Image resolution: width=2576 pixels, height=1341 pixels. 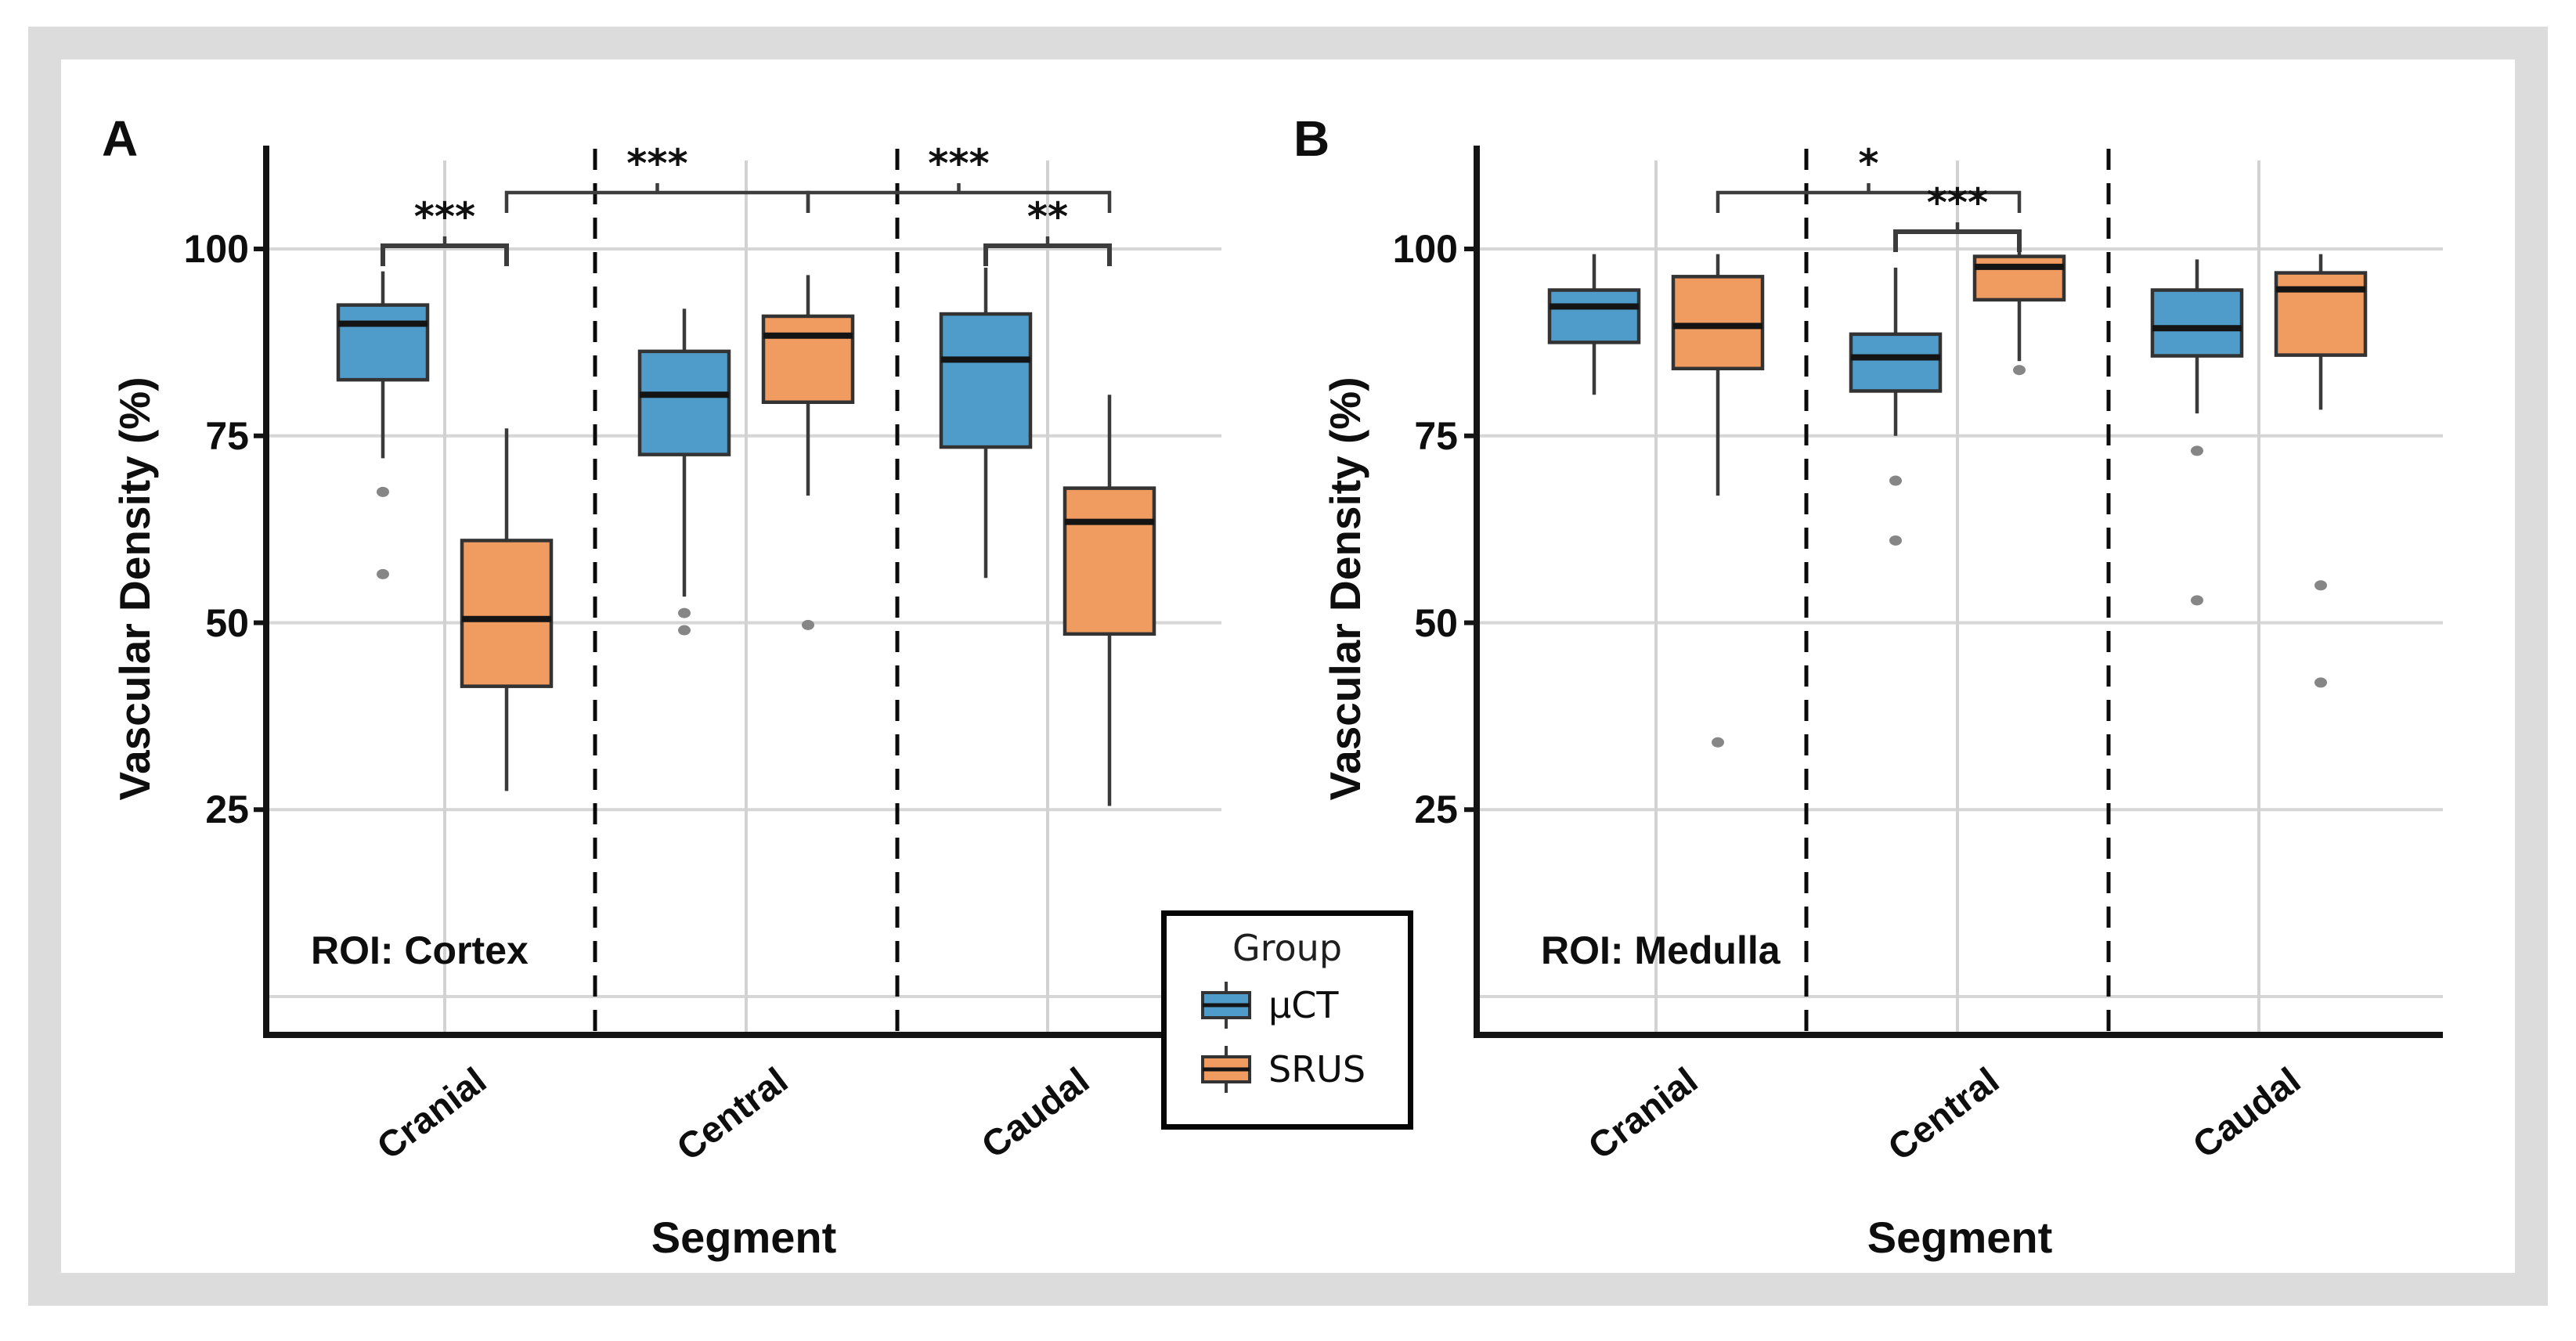 I want to click on legend-row-uct: μCT, so click(x=1303, y=1005).